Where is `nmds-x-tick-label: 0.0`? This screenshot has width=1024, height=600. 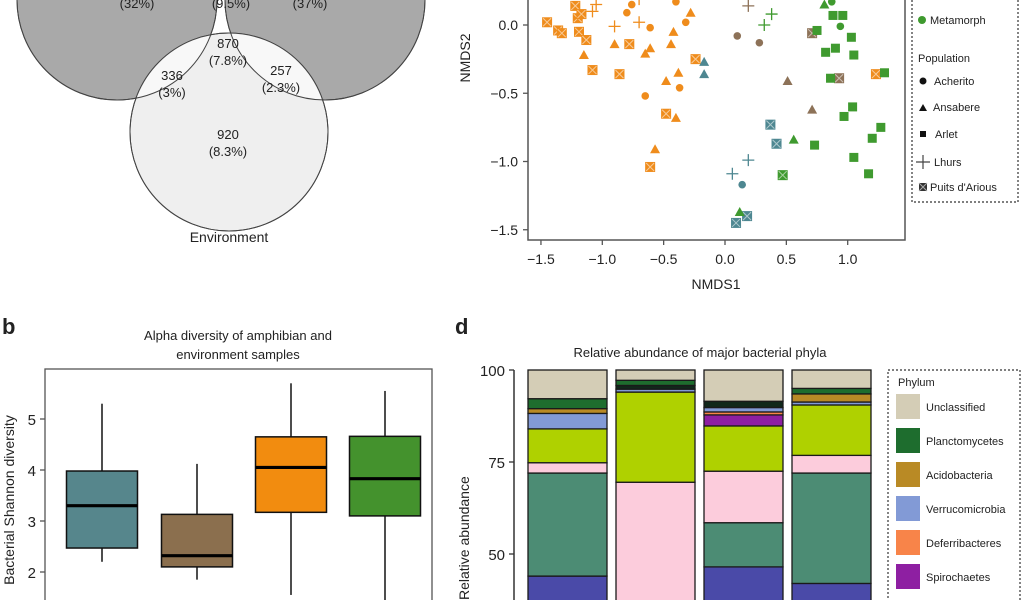
nmds-x-tick-label: 0.0 is located at coordinates (725, 259).